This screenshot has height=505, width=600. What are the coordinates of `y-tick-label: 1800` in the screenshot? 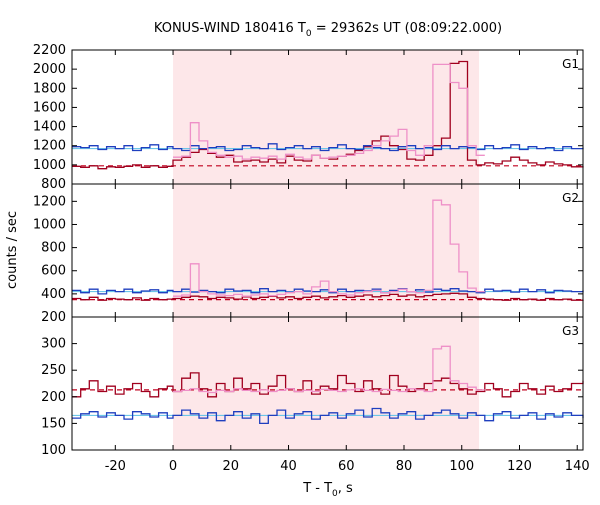 It's located at (49, 88).